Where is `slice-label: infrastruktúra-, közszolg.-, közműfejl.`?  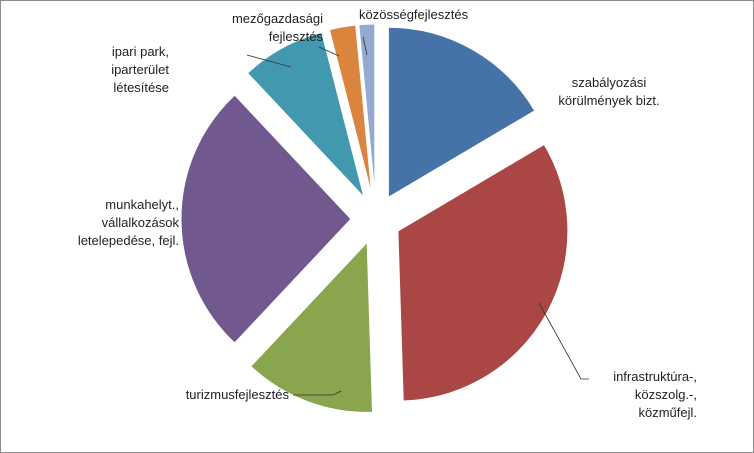 slice-label: infrastruktúra-, közszolg.-, közműfejl. is located at coordinates (655, 394).